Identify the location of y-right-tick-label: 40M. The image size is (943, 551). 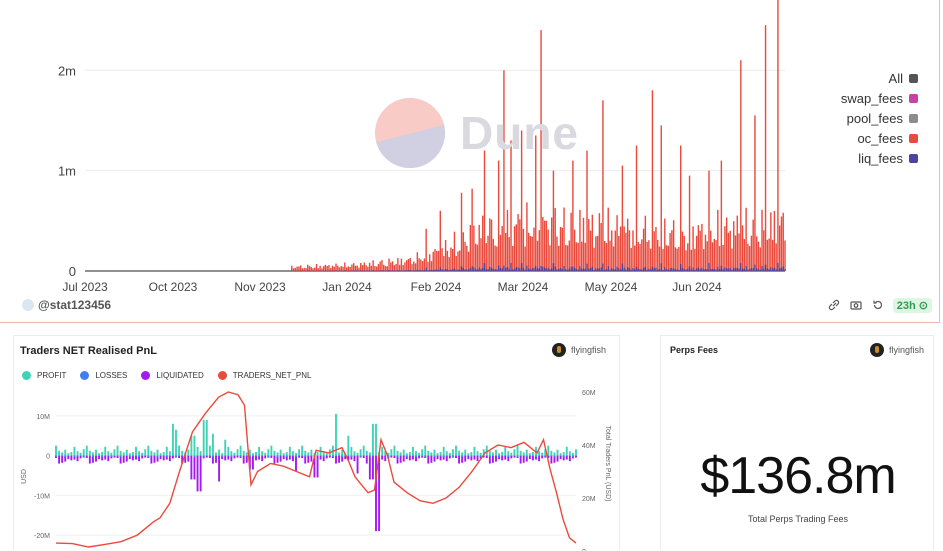
(589, 446).